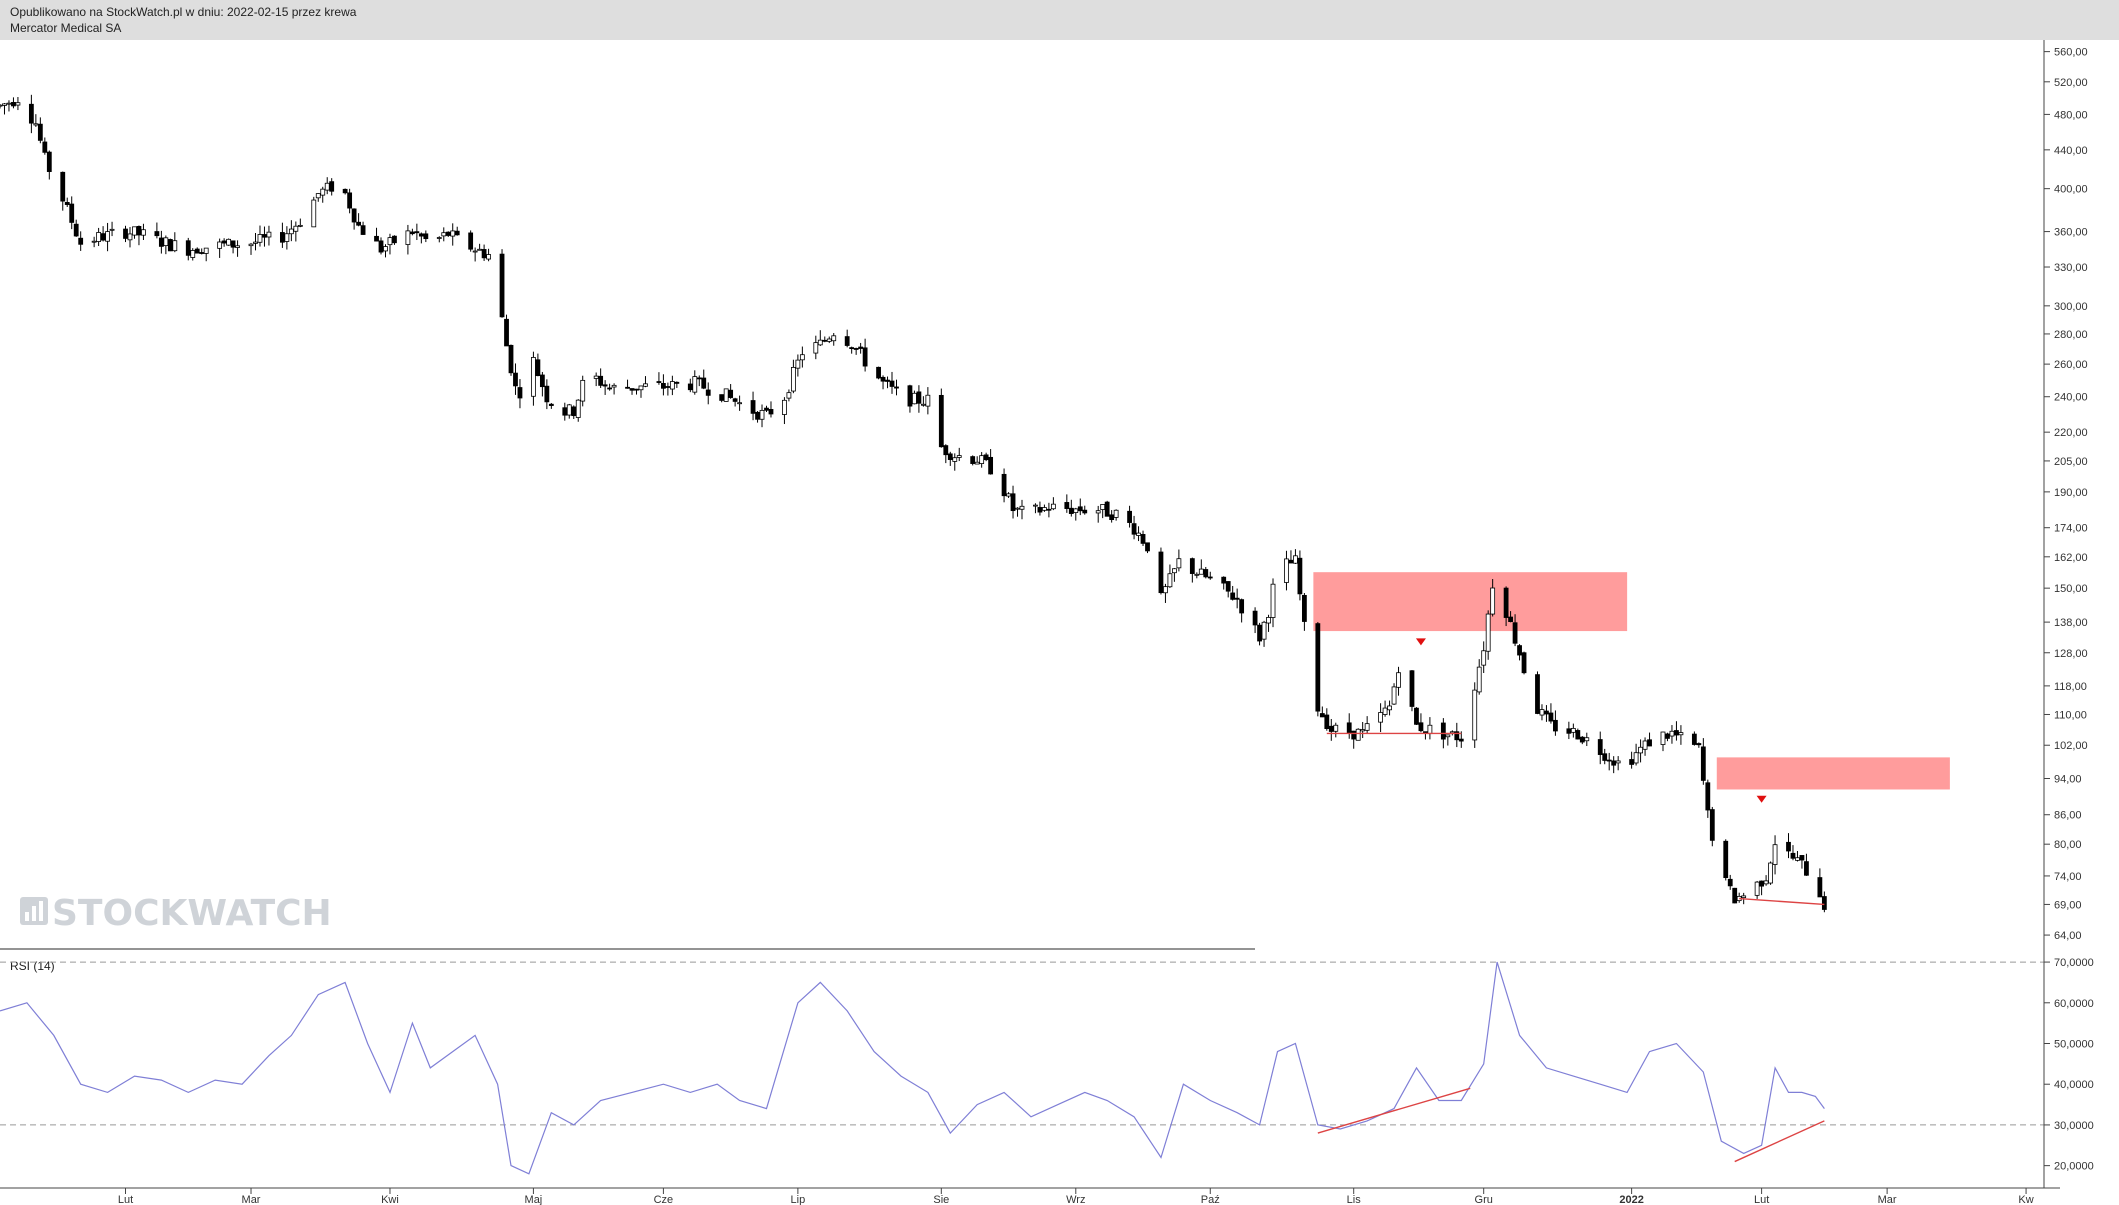  I want to click on price-tick-label: 220,00, so click(2071, 433).